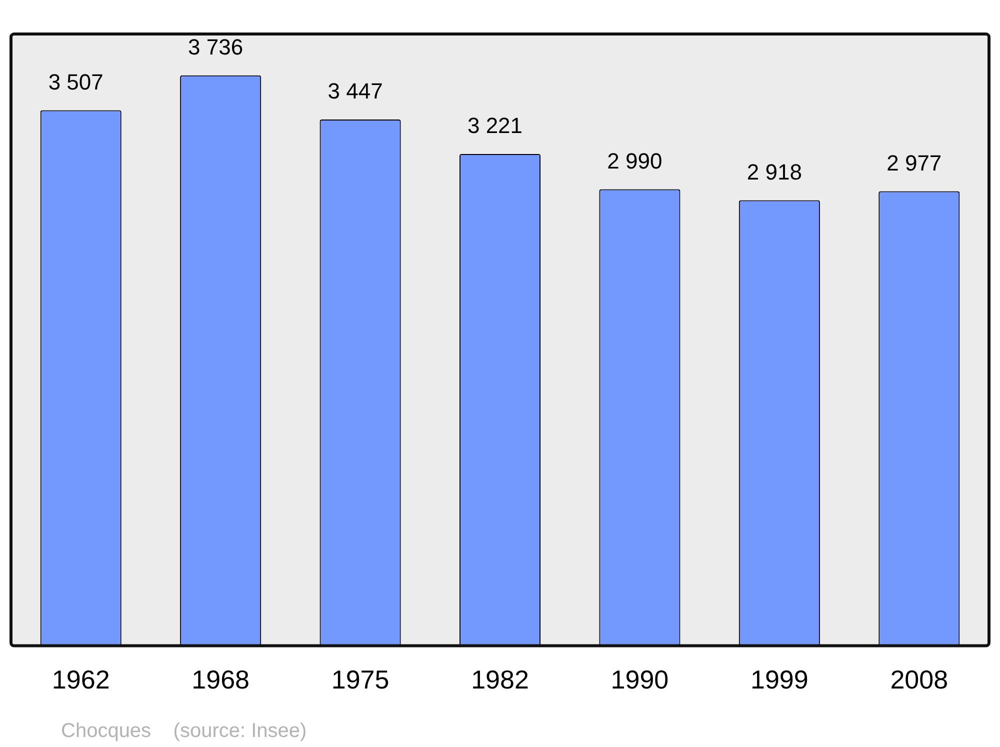  What do you see at coordinates (360, 679) in the screenshot?
I see `x-tick-label: 1975` at bounding box center [360, 679].